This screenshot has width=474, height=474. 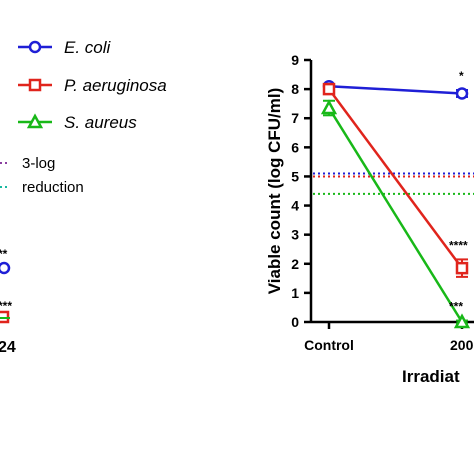 I want to click on y-tick-label-0: 0, so click(x=295, y=322).